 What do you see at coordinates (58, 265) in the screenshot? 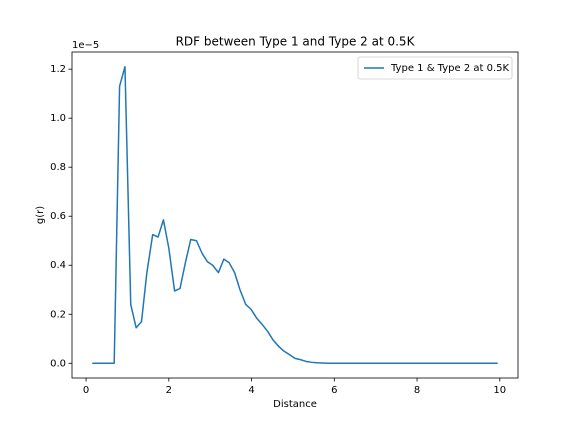
I see `y-tick-label: 0.4` at bounding box center [58, 265].